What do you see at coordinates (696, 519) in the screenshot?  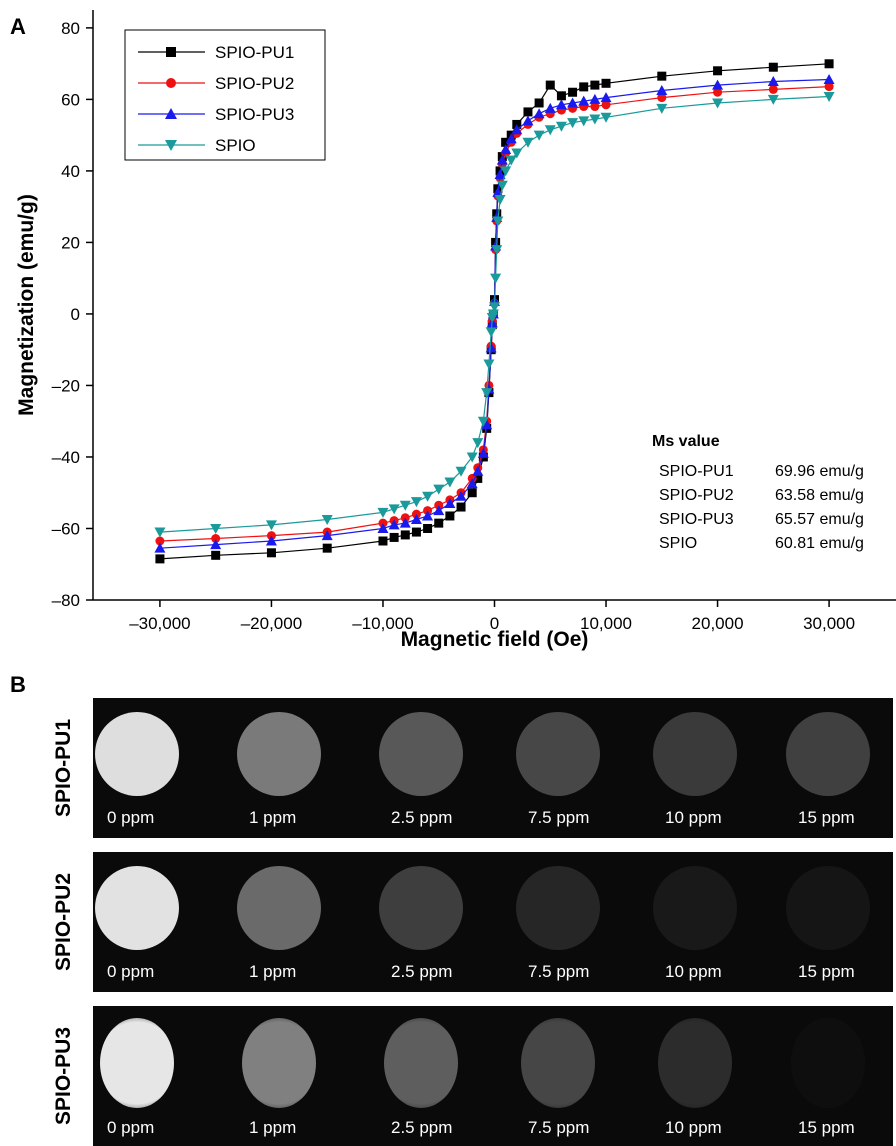 I see `annotation-series-name: SPIO-PU3` at bounding box center [696, 519].